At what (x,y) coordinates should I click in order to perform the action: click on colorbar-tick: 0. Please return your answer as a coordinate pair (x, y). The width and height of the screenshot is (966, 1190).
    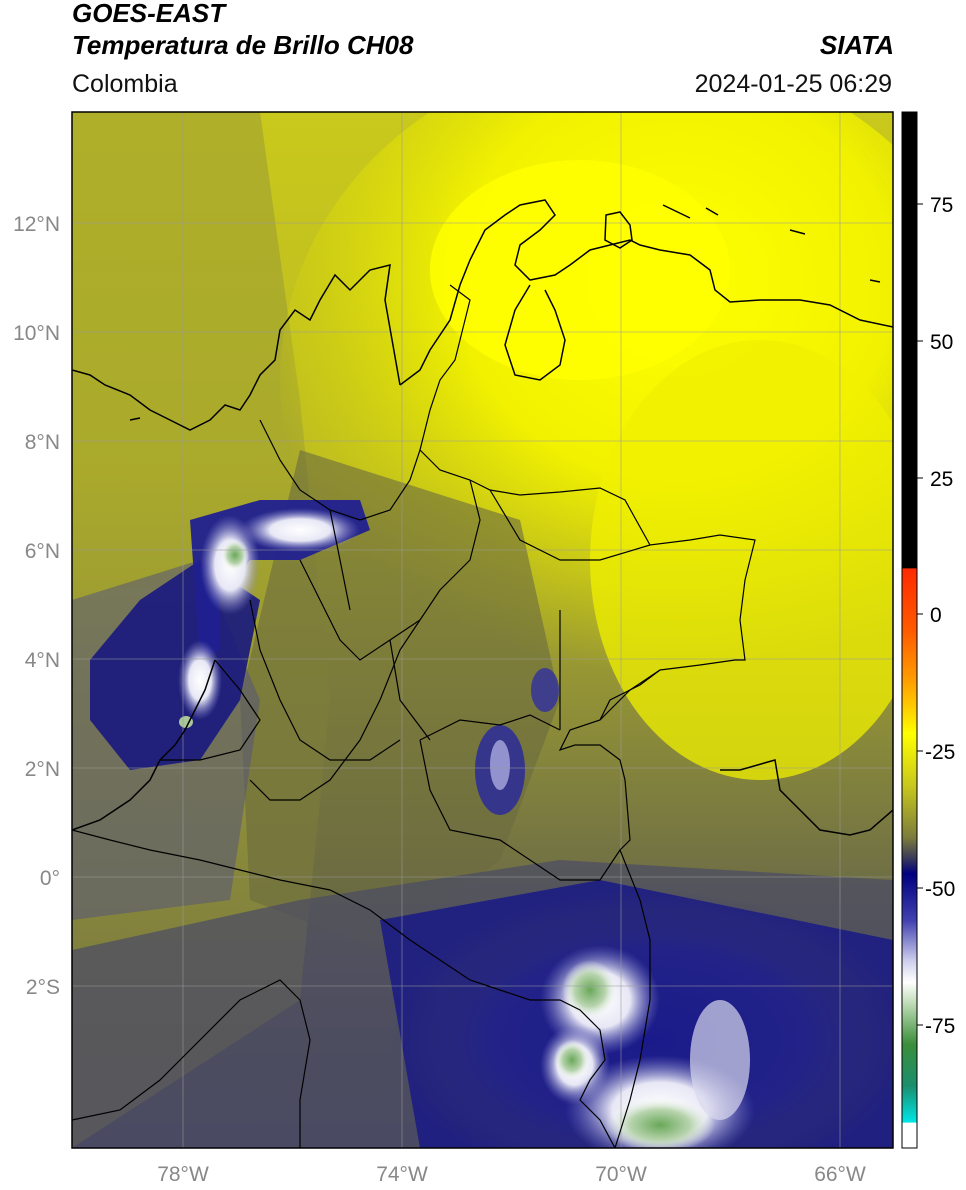
    Looking at the image, I should click on (936, 615).